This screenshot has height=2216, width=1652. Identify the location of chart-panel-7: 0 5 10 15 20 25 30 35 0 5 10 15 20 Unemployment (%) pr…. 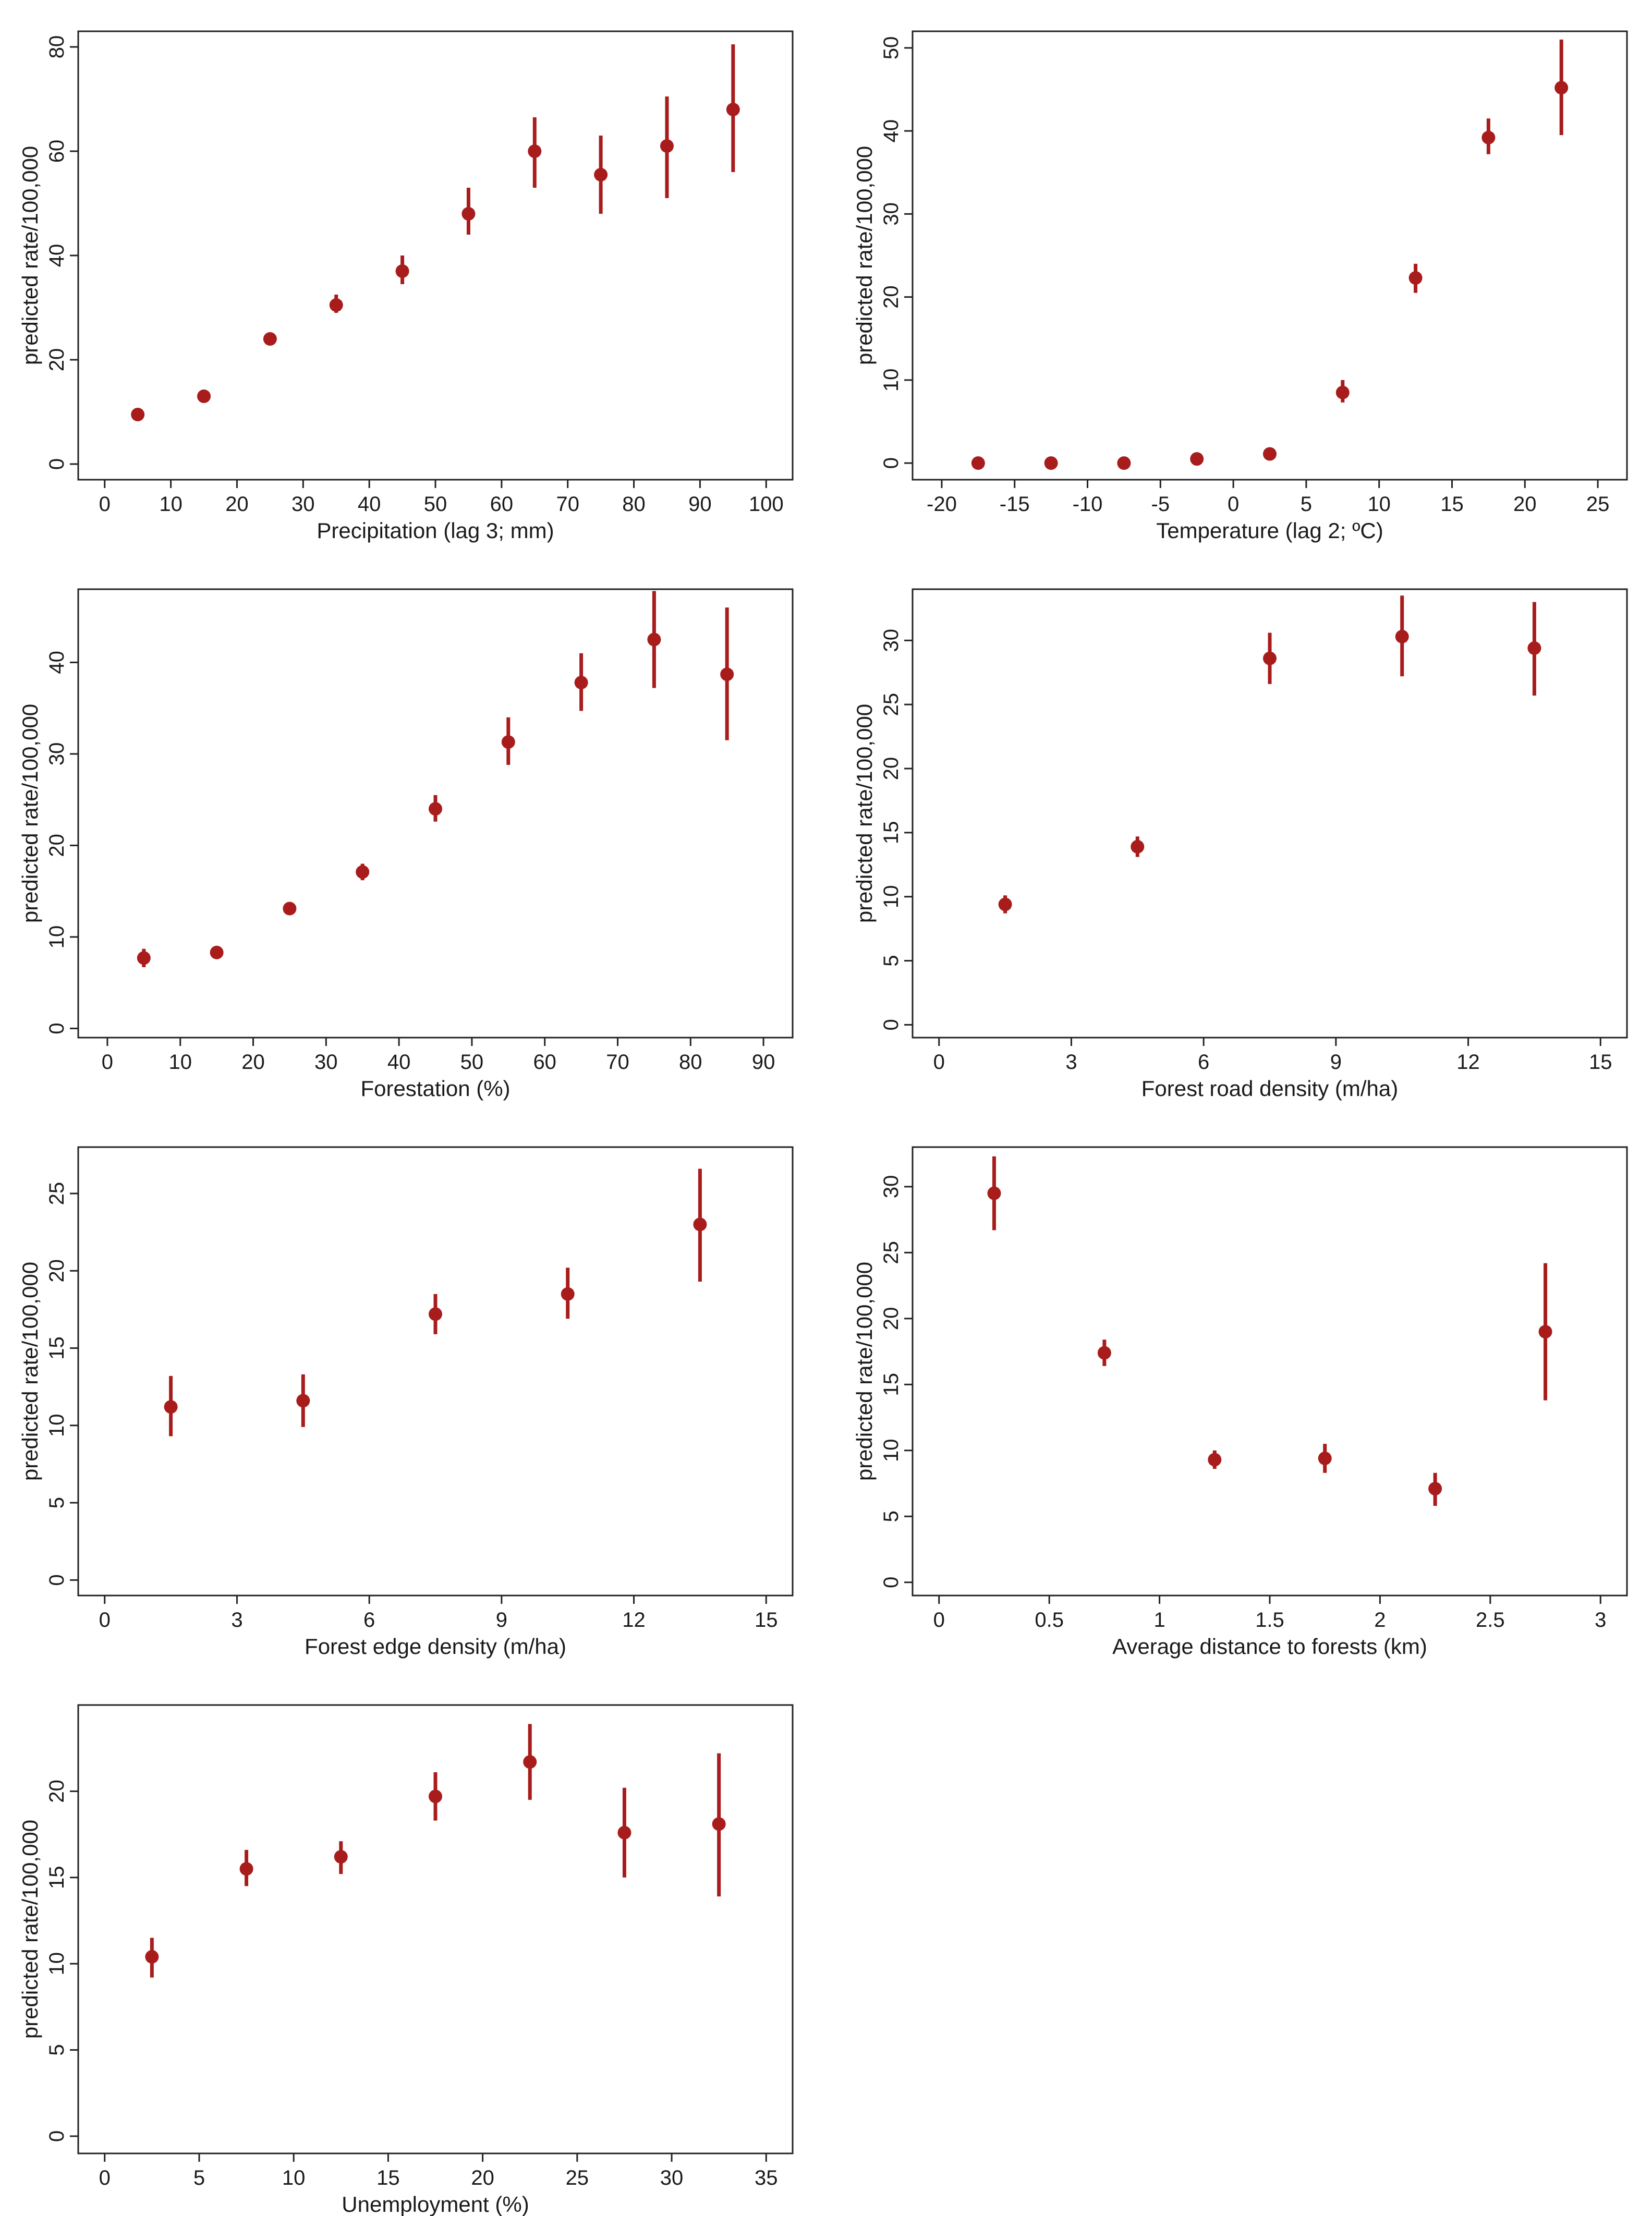
(406, 1960).